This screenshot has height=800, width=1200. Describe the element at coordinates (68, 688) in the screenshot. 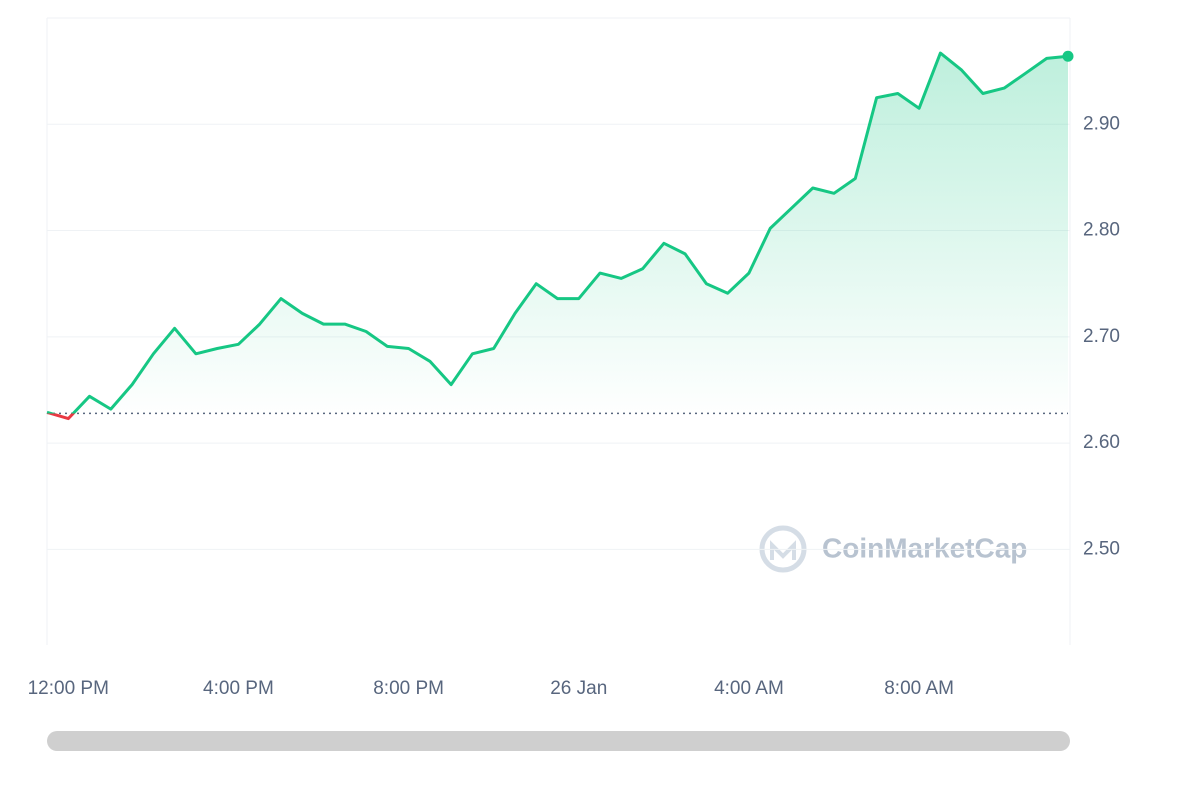

I see `x-tick-label: 12:00 PM` at that location.